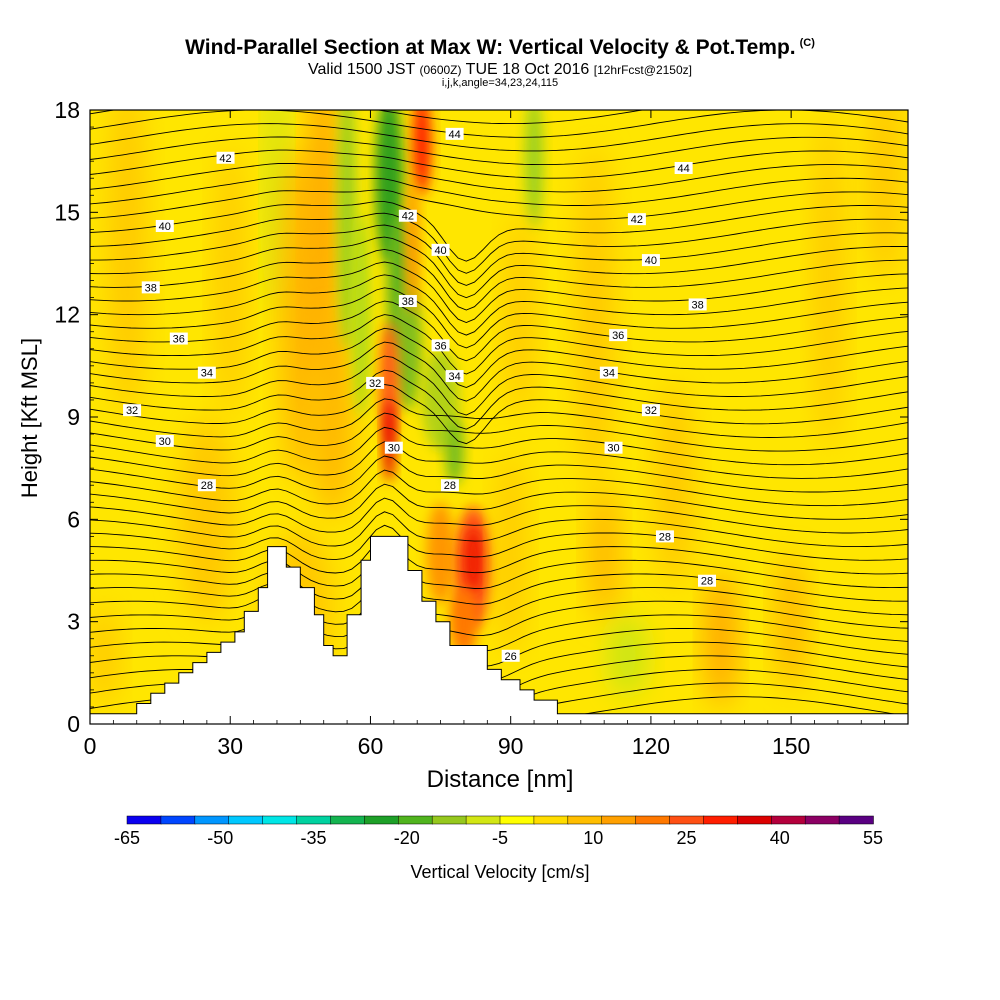 This screenshot has width=1000, height=1000. What do you see at coordinates (510, 656) in the screenshot?
I see `contour-label: 26` at bounding box center [510, 656].